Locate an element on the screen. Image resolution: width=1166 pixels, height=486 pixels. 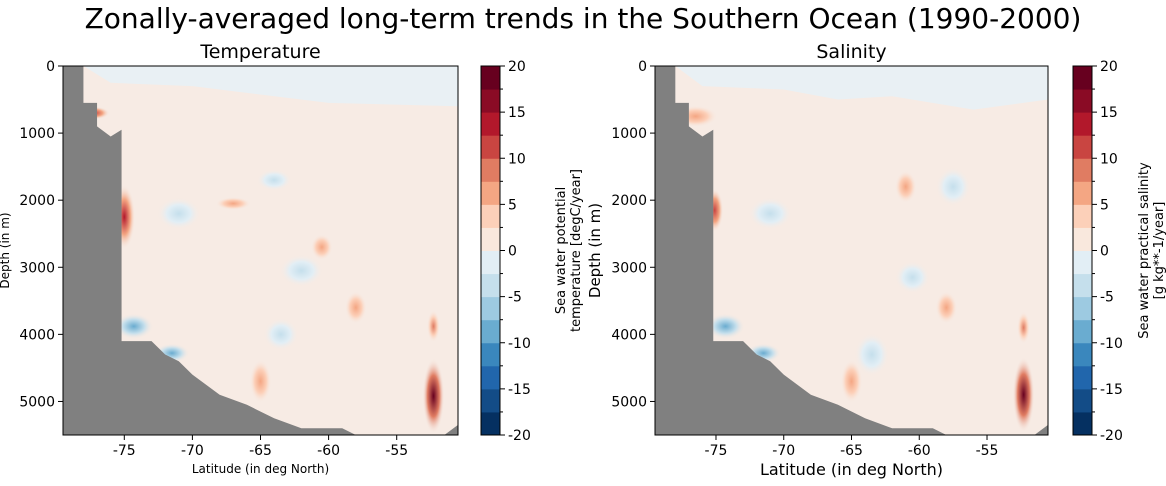
x-axis-label: Latitude (in deg North) is located at coordinates (260, 469).